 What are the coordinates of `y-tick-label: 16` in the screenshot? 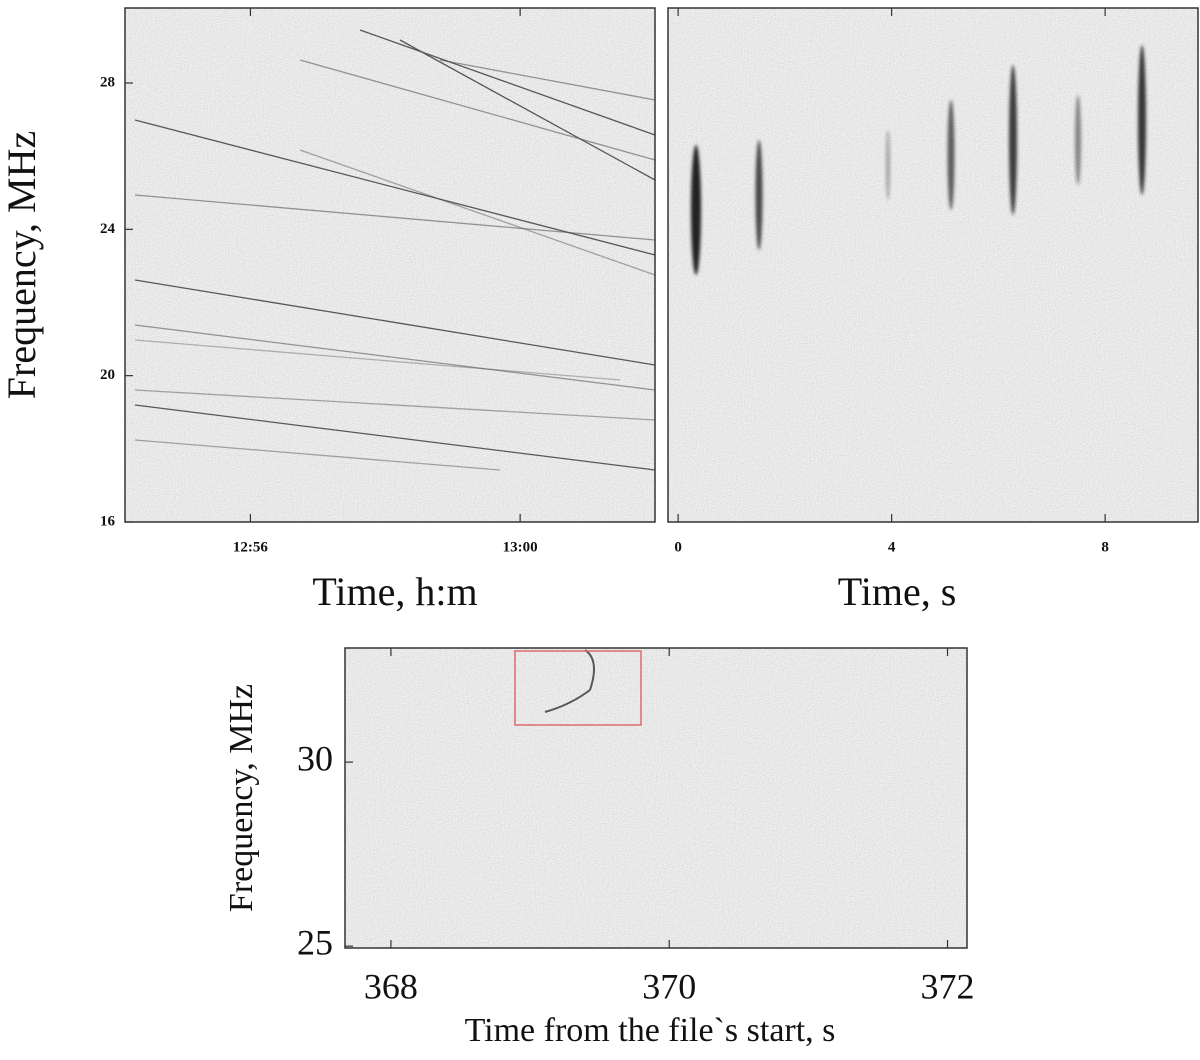 It's located at (108, 521).